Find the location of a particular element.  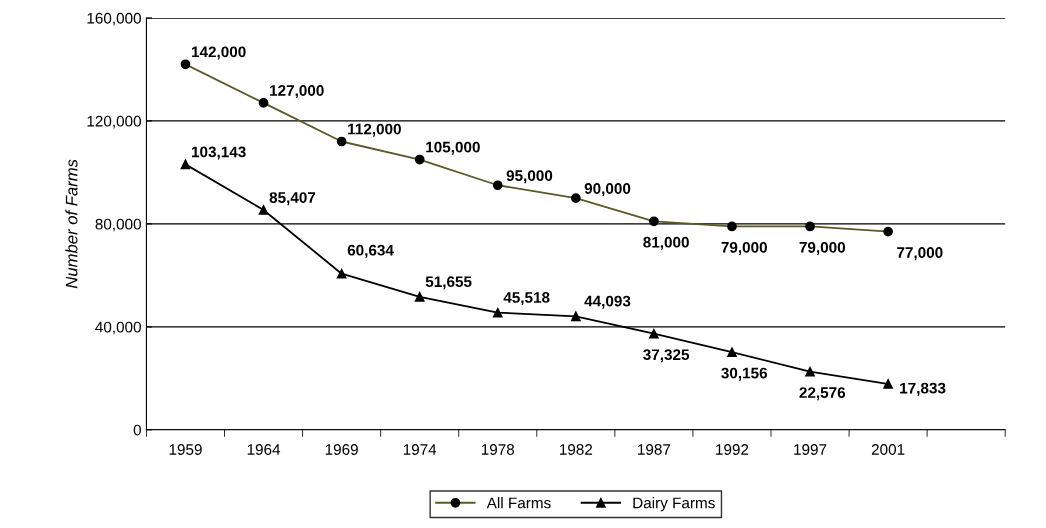

data-label: 105,000 is located at coordinates (453, 148).